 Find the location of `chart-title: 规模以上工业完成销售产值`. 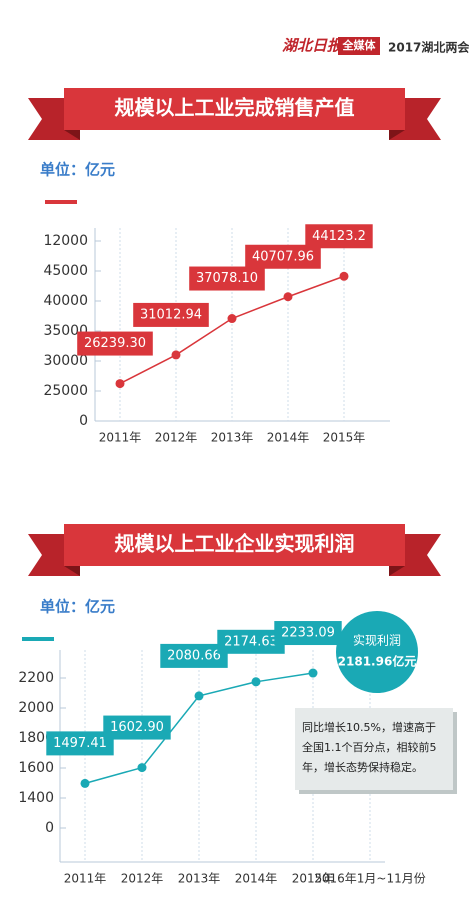

chart-title: 规模以上工业完成销售产值 is located at coordinates (235, 108).